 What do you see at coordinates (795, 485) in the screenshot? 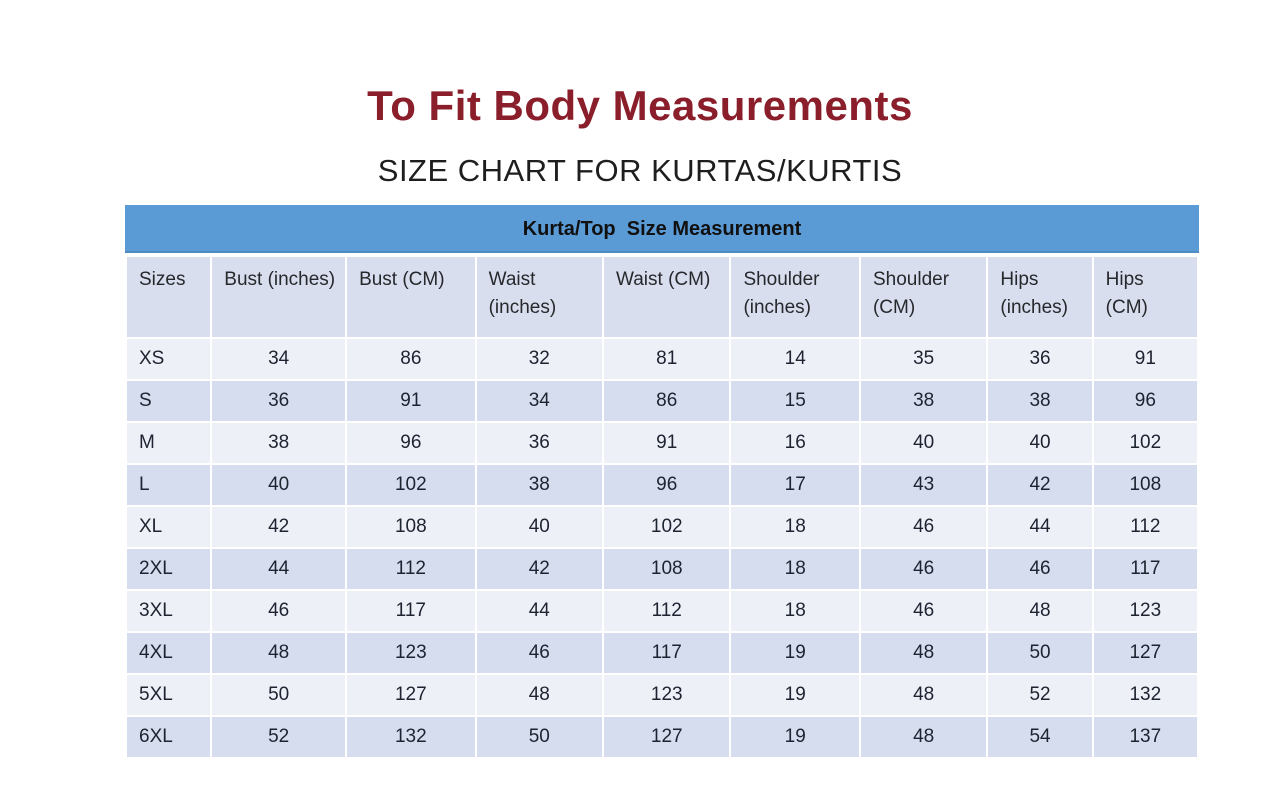
I see `measurement-value-cell: 17` at bounding box center [795, 485].